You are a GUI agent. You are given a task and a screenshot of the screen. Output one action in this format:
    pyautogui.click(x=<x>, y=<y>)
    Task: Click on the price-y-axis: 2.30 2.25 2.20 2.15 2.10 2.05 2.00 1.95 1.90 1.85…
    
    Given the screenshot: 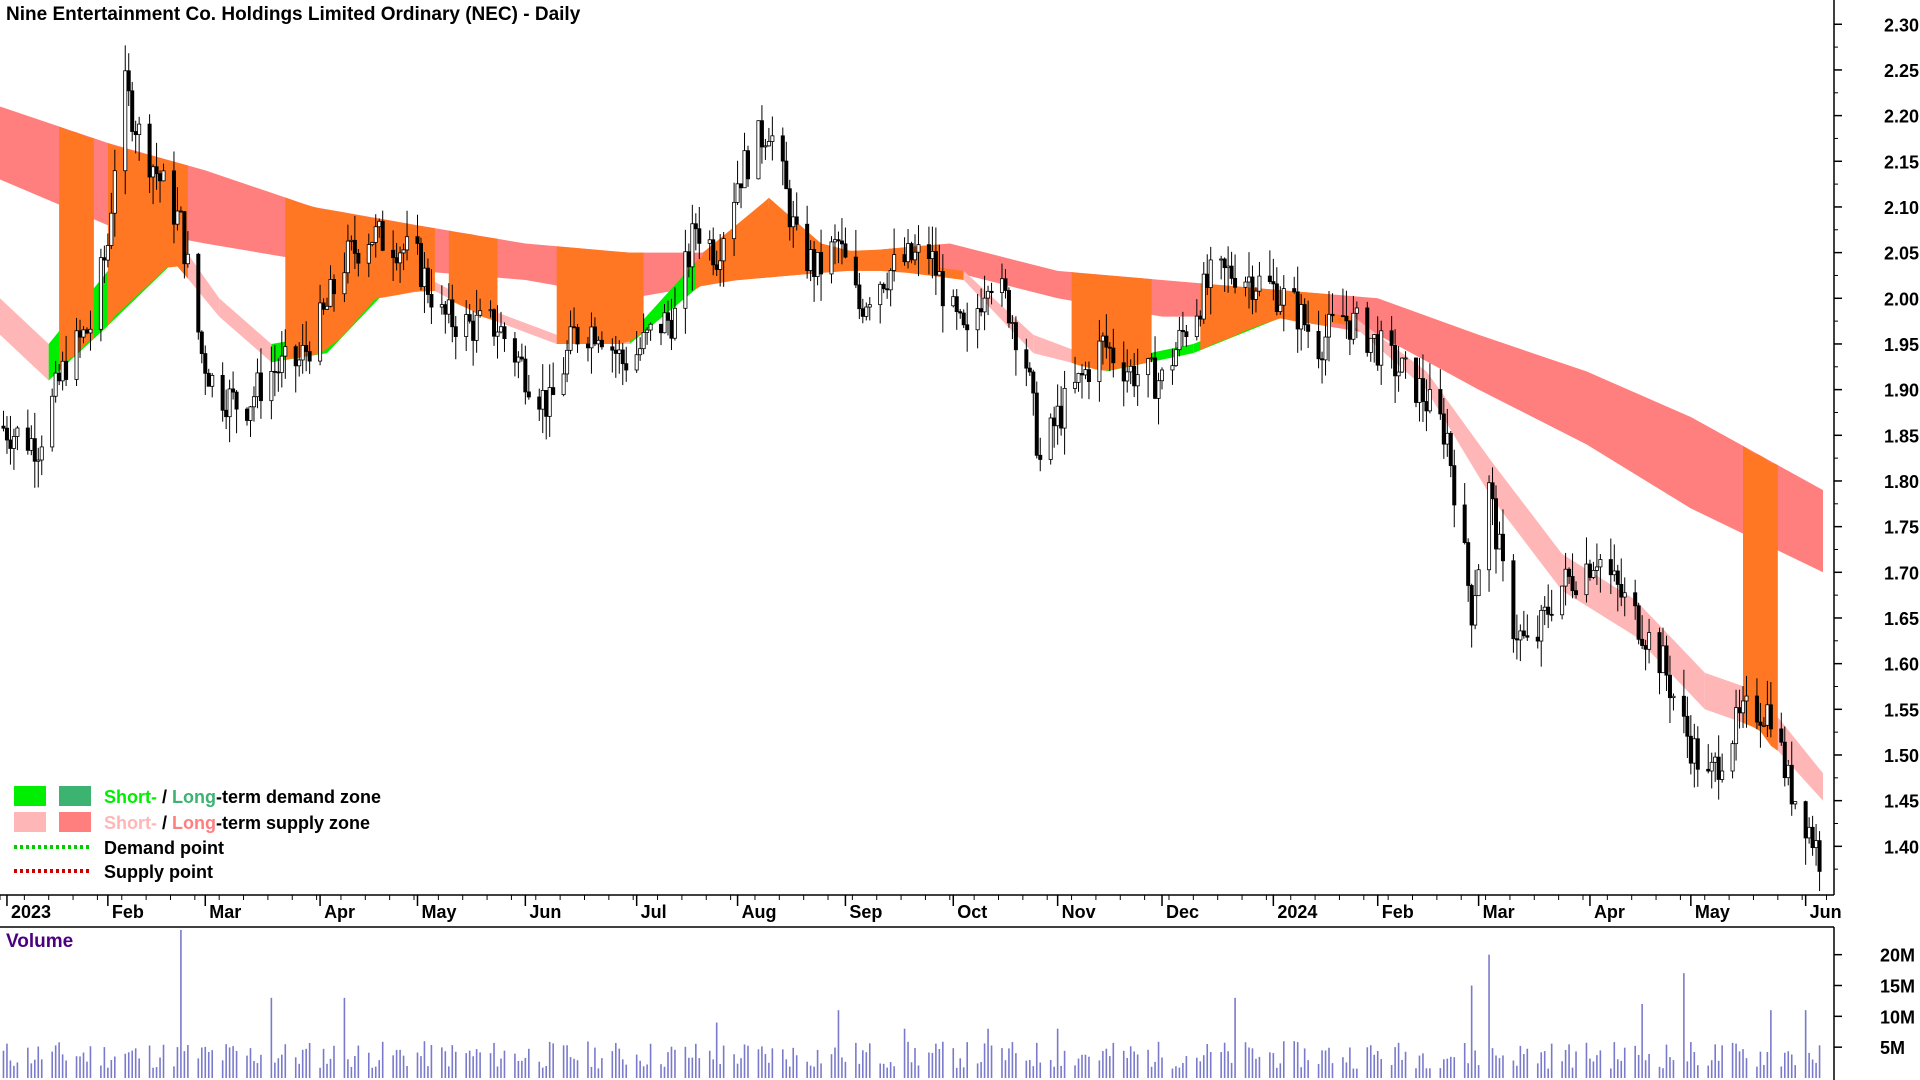 What is the action you would take?
    pyautogui.click(x=1876, y=447)
    